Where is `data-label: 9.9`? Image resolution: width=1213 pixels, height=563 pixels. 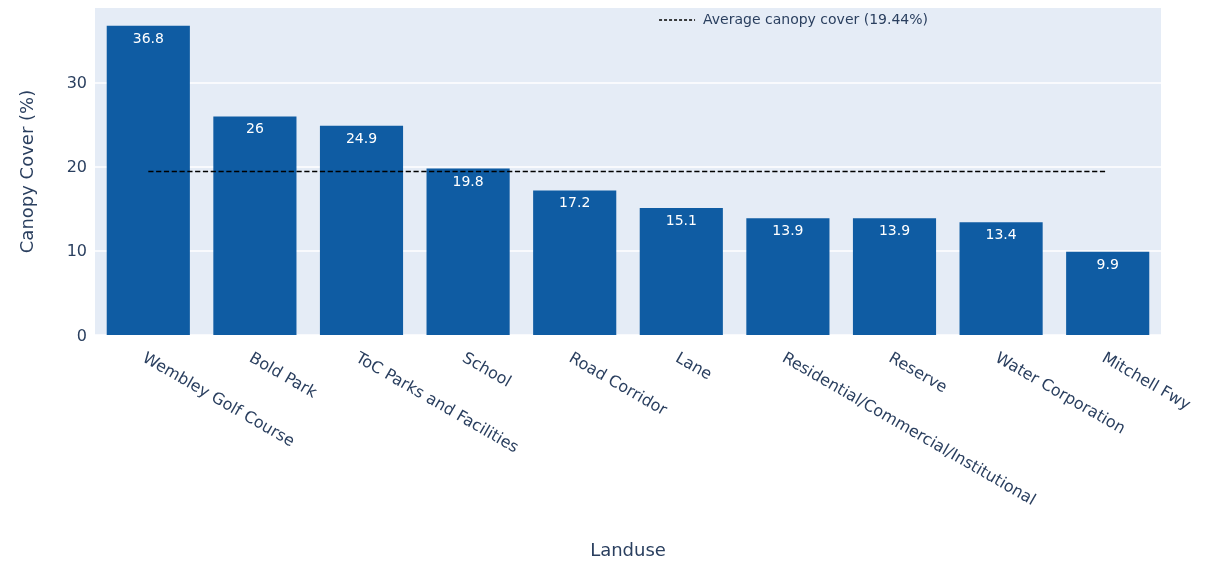
data-label: 9.9 is located at coordinates (1107, 263).